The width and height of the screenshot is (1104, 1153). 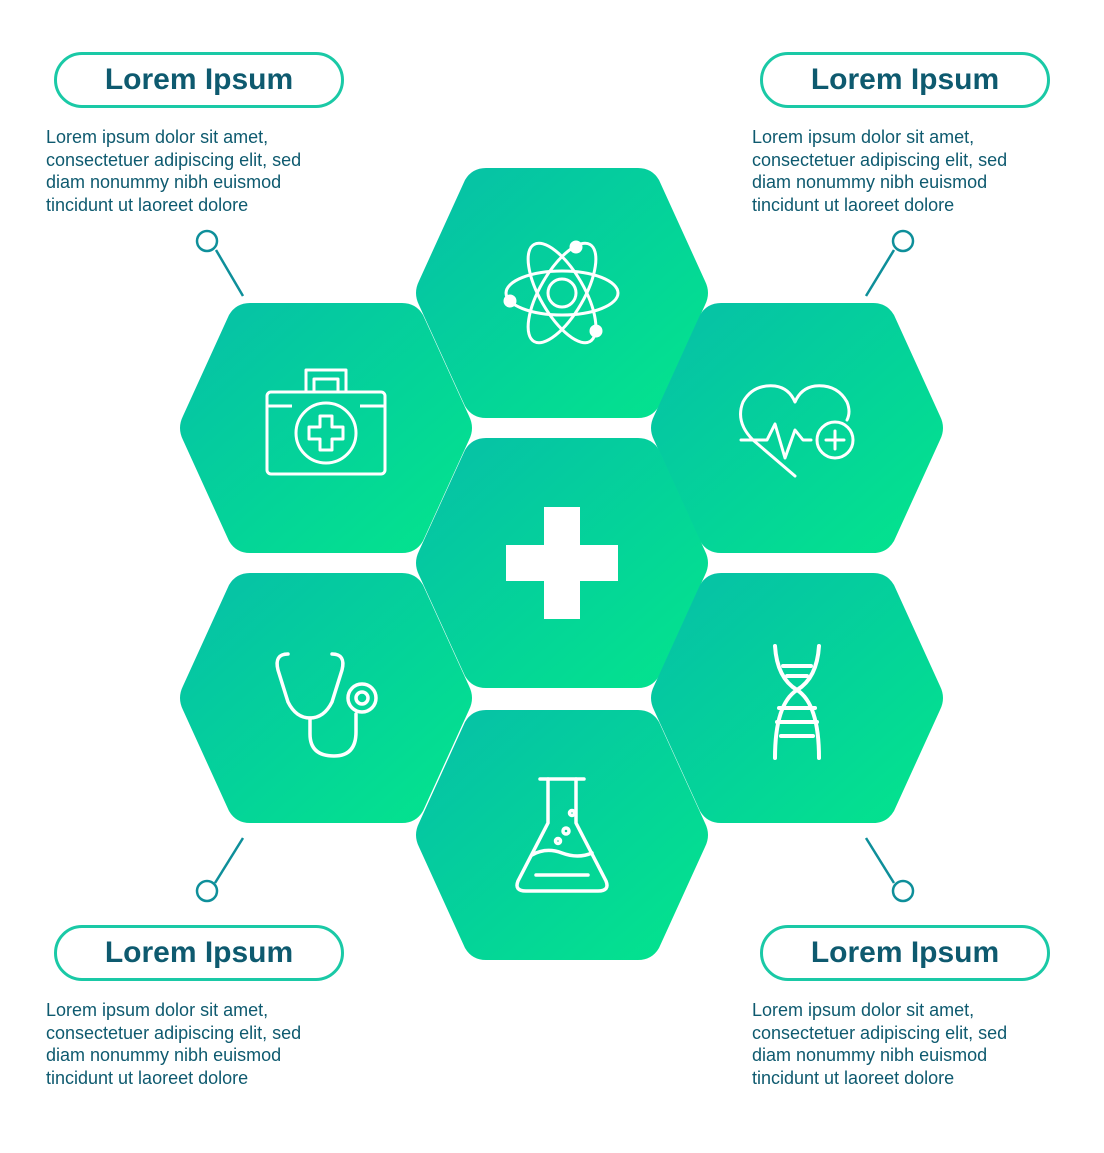 I want to click on heart-rate-plus-icon, so click(x=797, y=431).